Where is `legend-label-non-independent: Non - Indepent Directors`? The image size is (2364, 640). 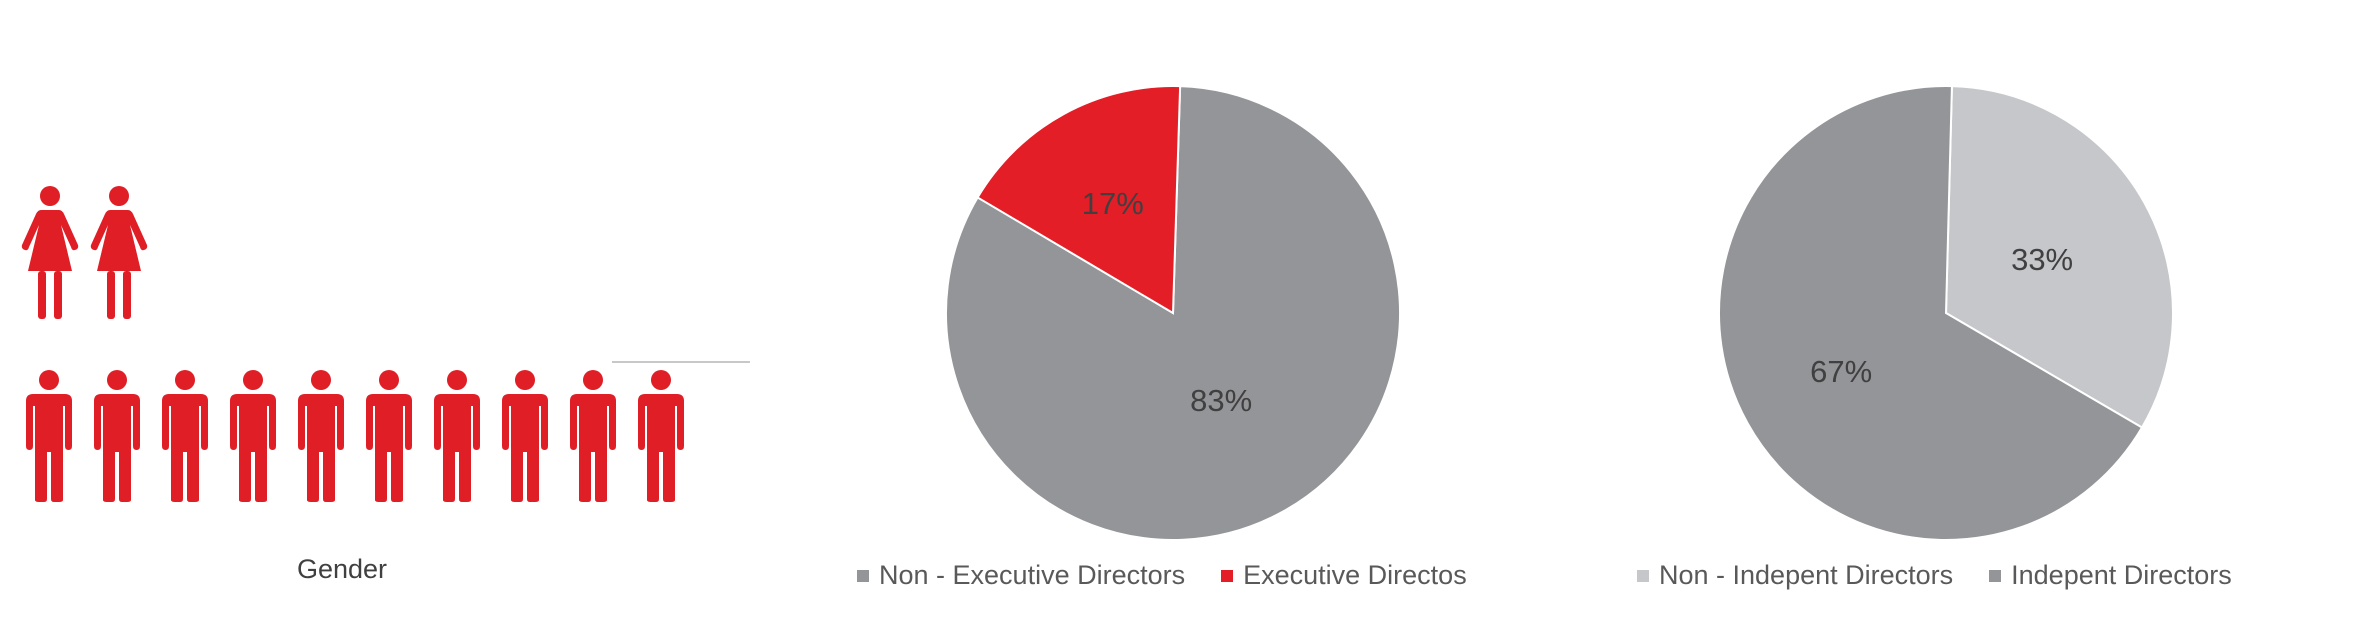 legend-label-non-independent: Non - Indepent Directors is located at coordinates (1806, 575).